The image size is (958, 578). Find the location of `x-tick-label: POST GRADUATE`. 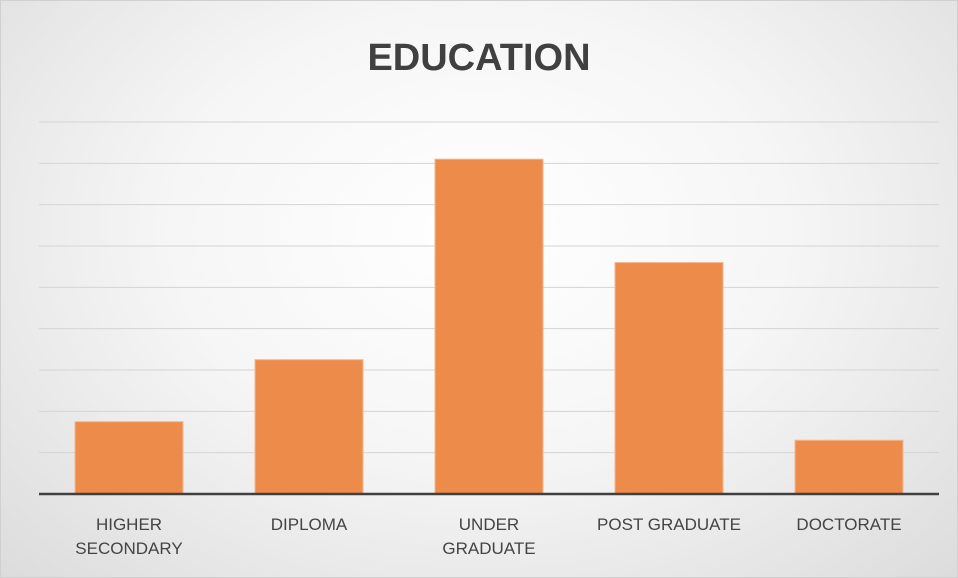

x-tick-label: POST GRADUATE is located at coordinates (669, 524).